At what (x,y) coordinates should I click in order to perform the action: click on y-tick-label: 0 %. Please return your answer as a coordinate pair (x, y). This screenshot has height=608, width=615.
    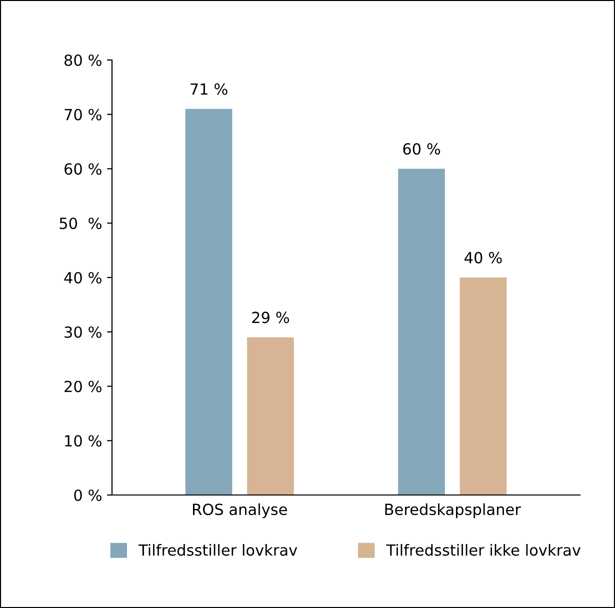
    Looking at the image, I should click on (88, 495).